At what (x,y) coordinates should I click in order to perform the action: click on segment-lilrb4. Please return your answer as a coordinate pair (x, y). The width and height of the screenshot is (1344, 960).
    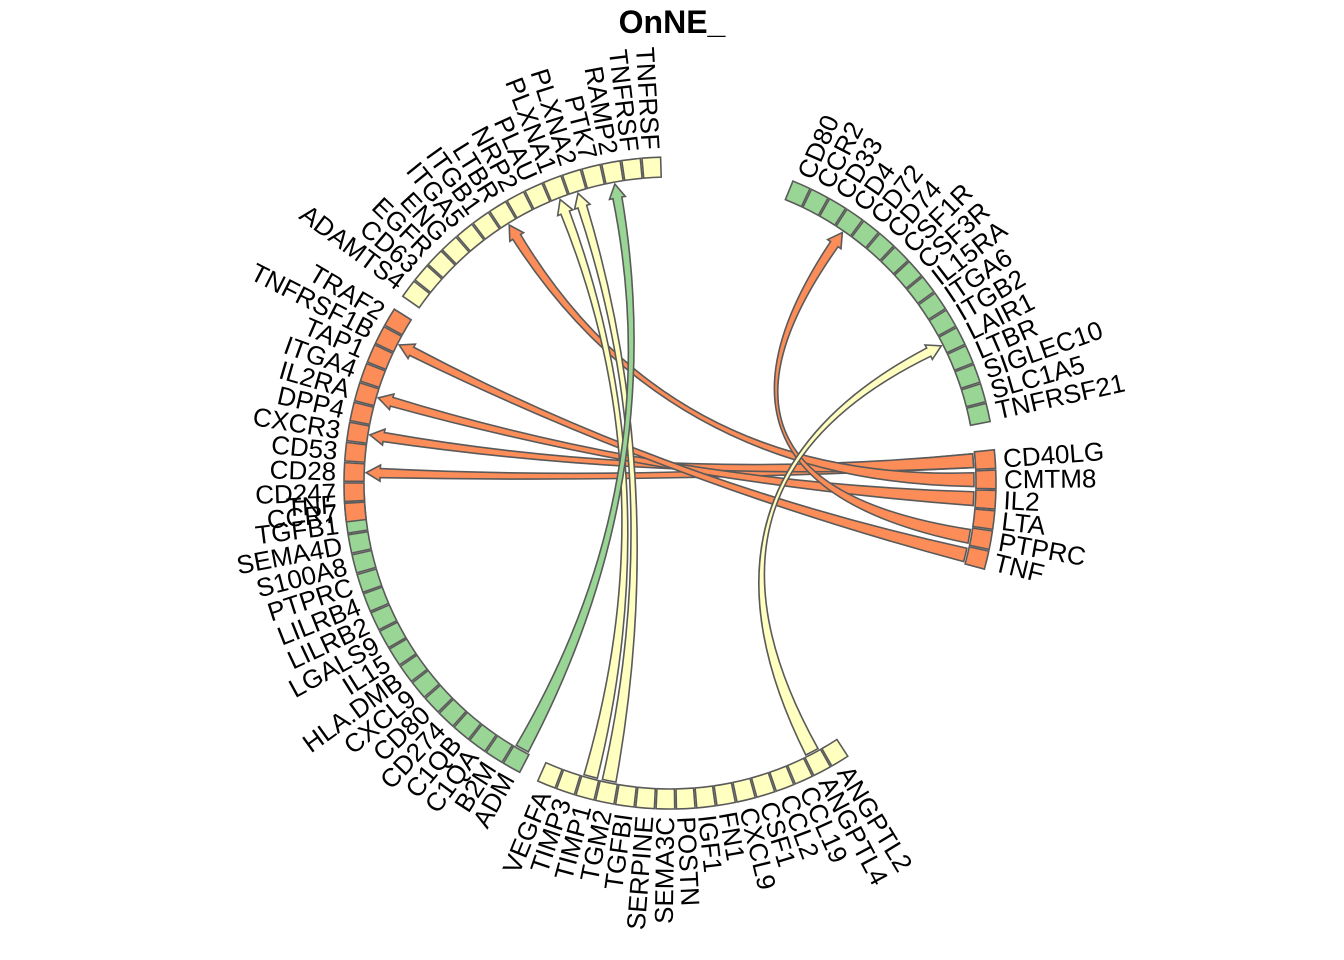
    Looking at the image, I should click on (376, 599).